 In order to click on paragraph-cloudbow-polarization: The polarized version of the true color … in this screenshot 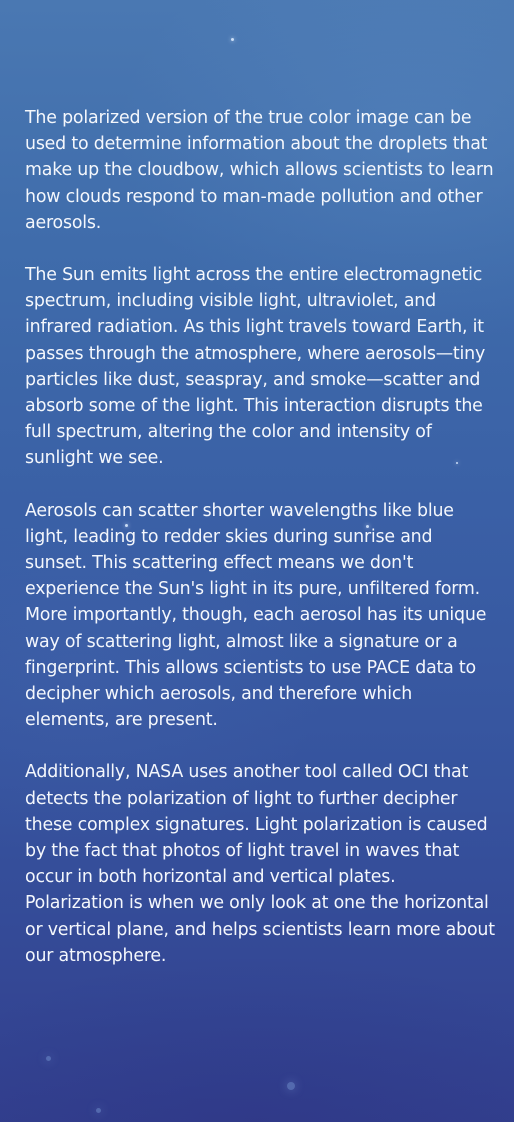, I will do `click(259, 170)`.